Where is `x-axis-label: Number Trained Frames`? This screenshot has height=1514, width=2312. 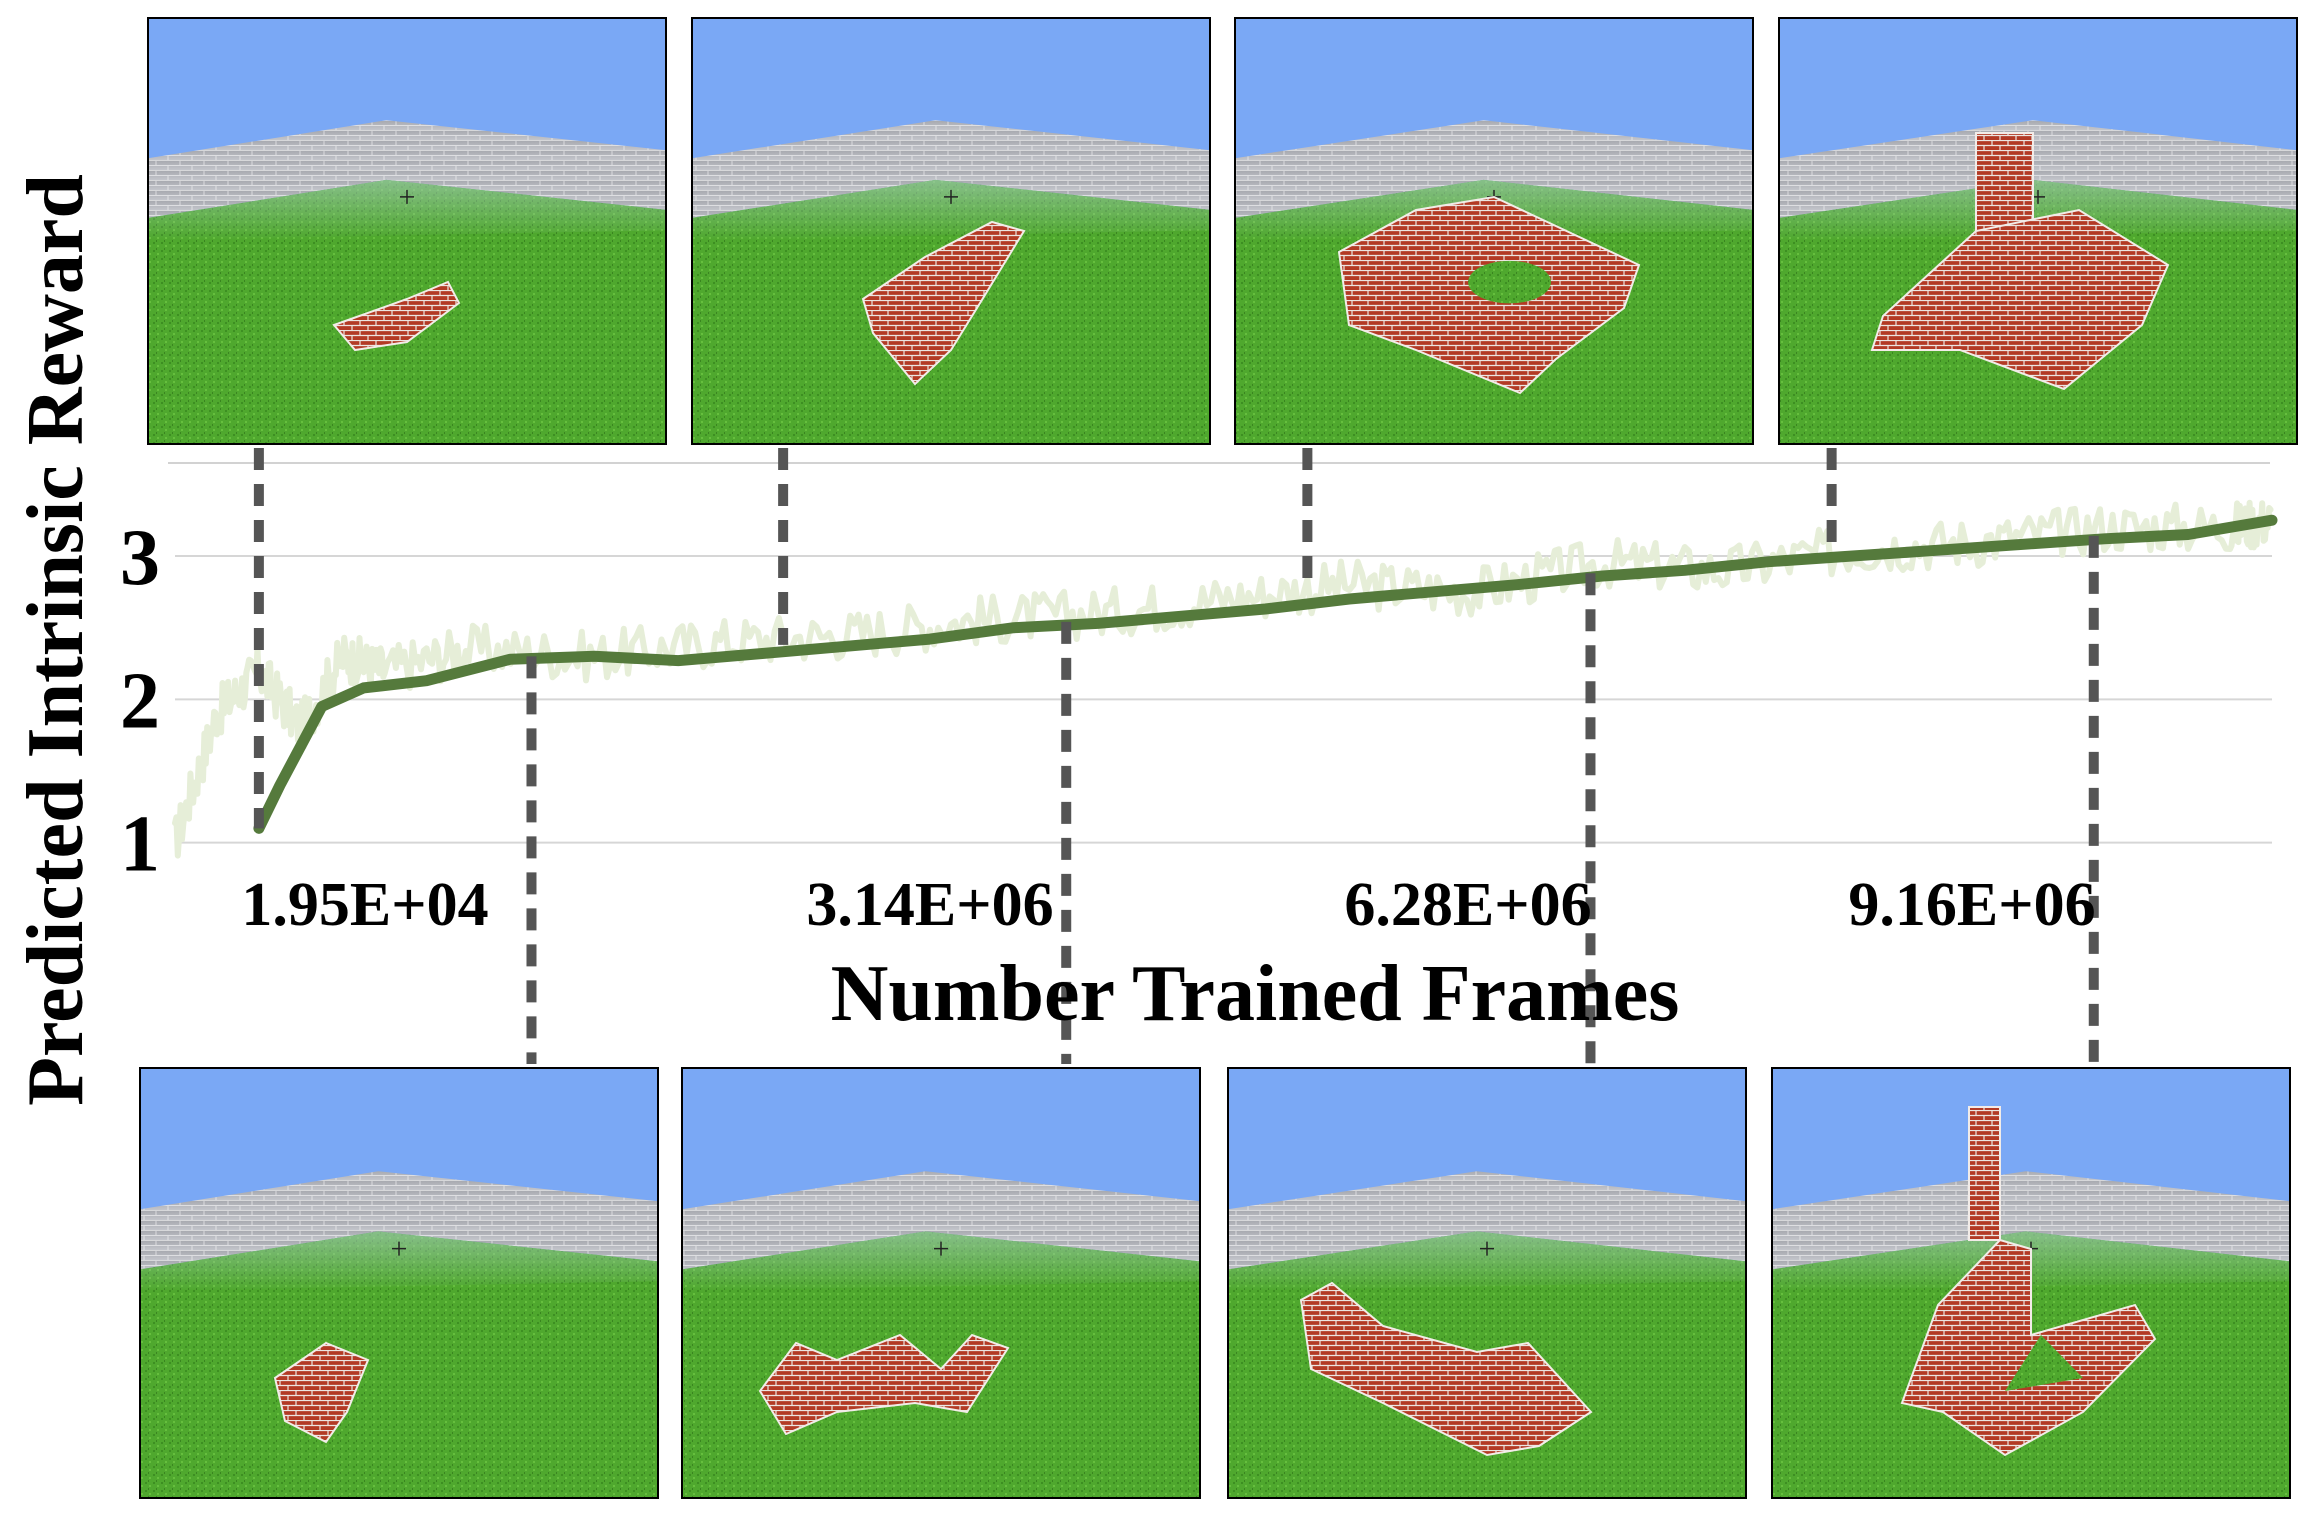
x-axis-label: Number Trained Frames is located at coordinates (1255, 994).